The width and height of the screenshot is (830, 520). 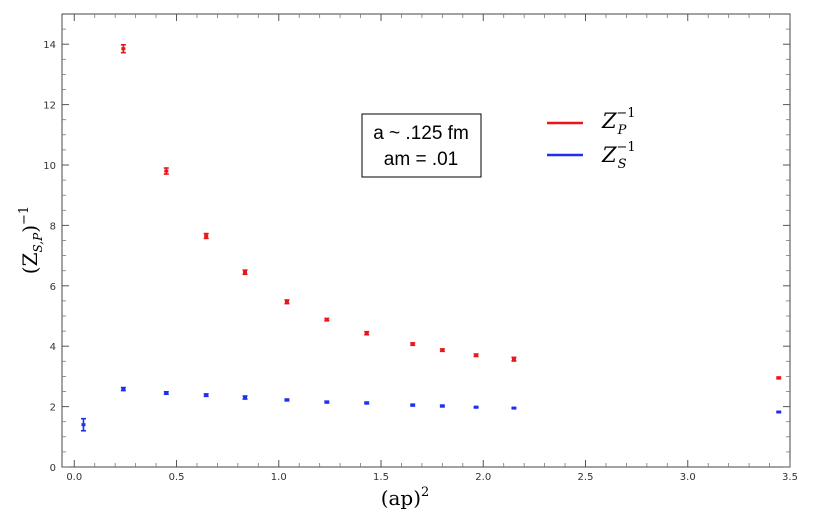 What do you see at coordinates (53, 226) in the screenshot?
I see `y-tick-label: 8` at bounding box center [53, 226].